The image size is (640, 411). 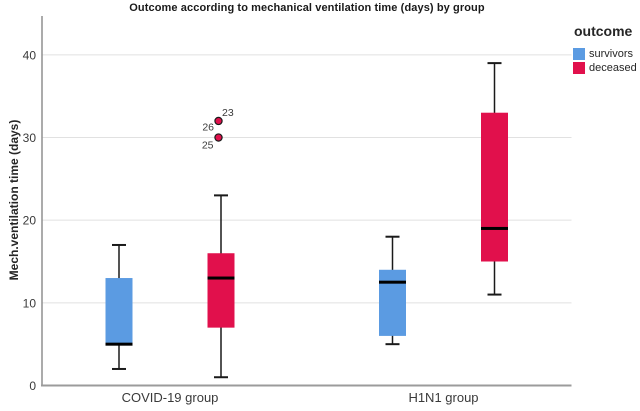 What do you see at coordinates (443, 397) in the screenshot?
I see `x-category-label: H1N1 group` at bounding box center [443, 397].